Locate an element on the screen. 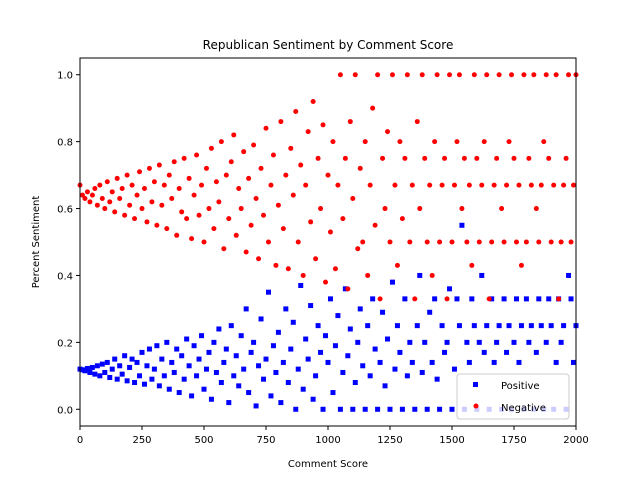  y-axis-label: Percent Sentiment is located at coordinates (36, 242).